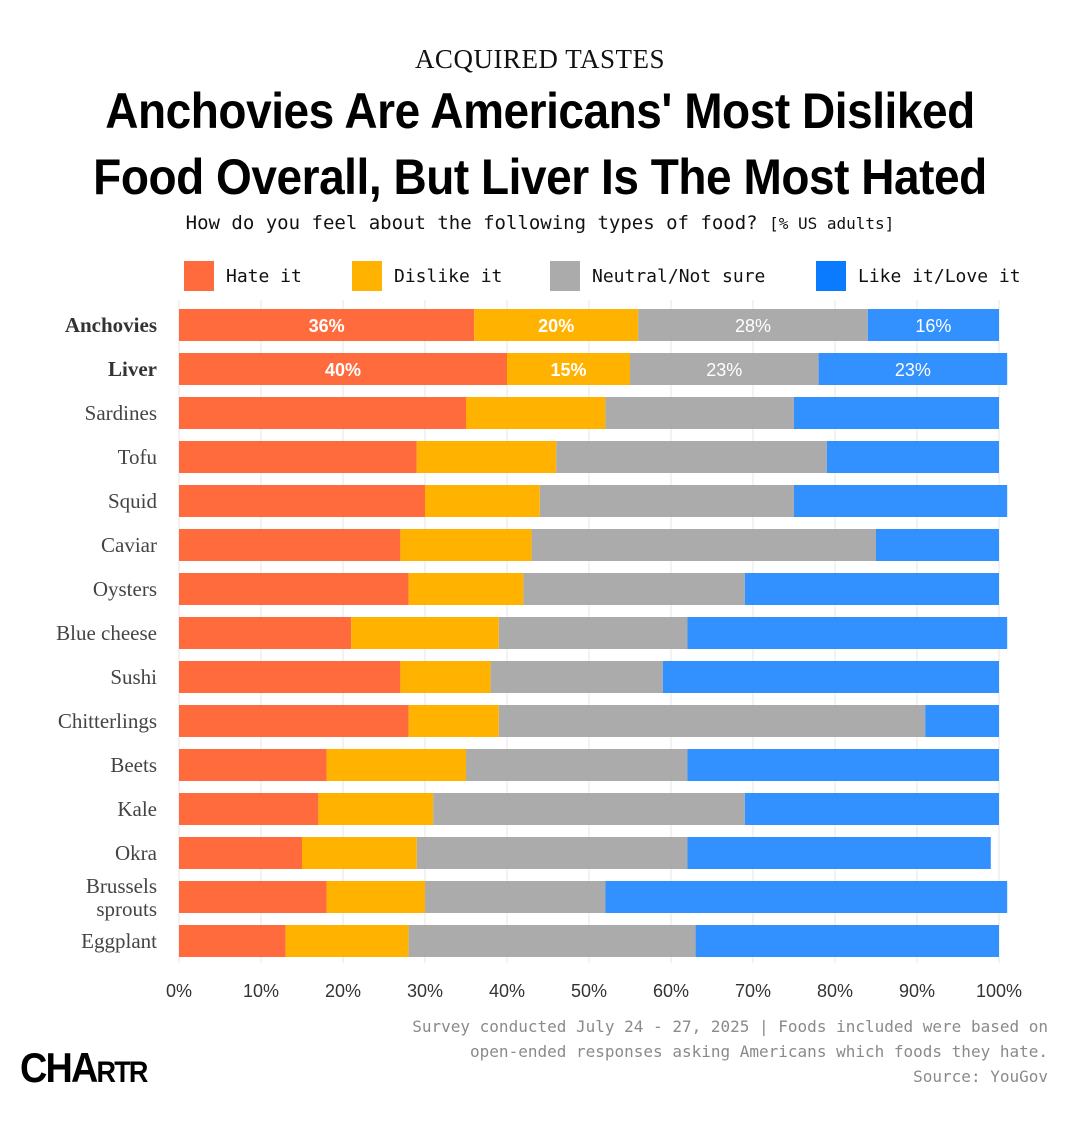 The width and height of the screenshot is (1080, 1148). Describe the element at coordinates (831, 276) in the screenshot. I see `legend-swatch-like` at that location.